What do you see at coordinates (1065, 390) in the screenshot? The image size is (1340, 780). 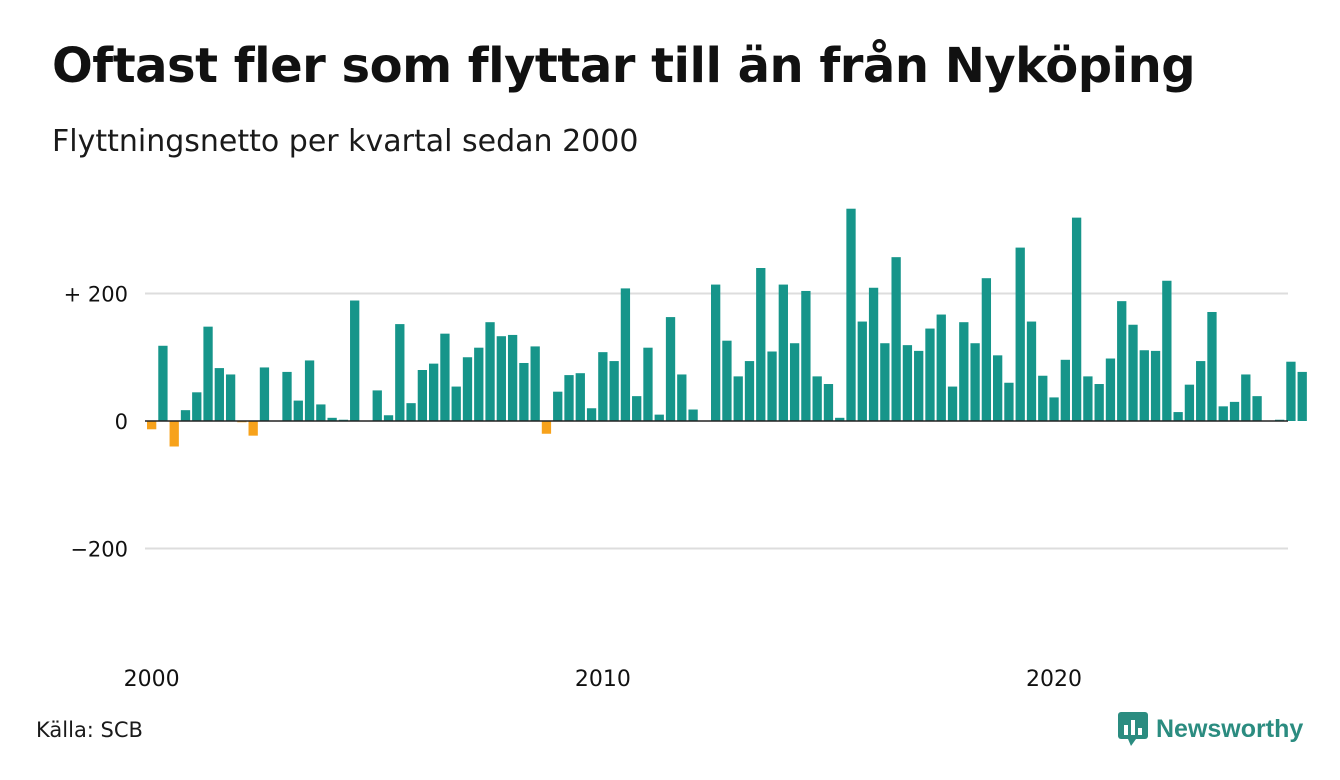 I see `bar-2020-q2` at bounding box center [1065, 390].